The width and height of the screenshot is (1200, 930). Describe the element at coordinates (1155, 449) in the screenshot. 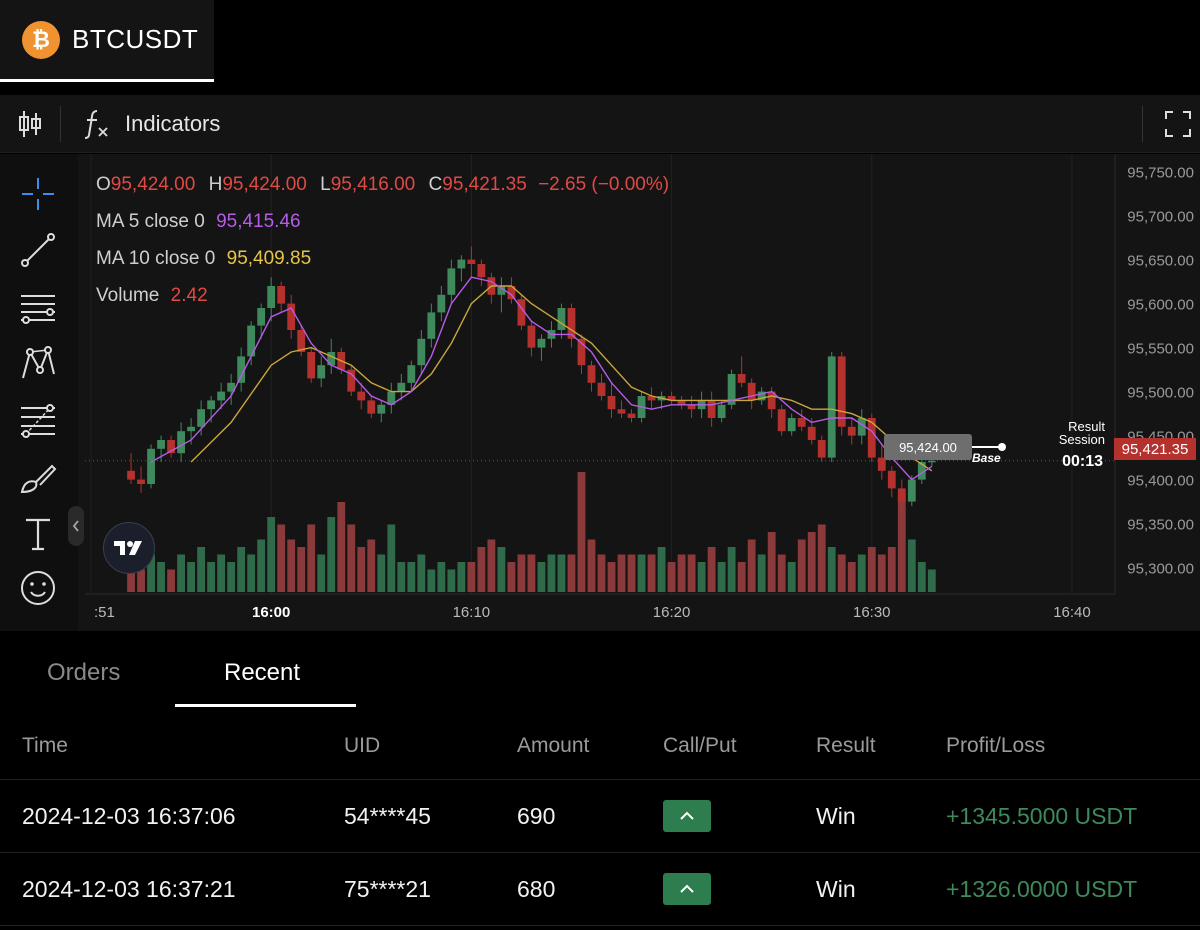

I see `current-price-tag: 95,421.35` at that location.